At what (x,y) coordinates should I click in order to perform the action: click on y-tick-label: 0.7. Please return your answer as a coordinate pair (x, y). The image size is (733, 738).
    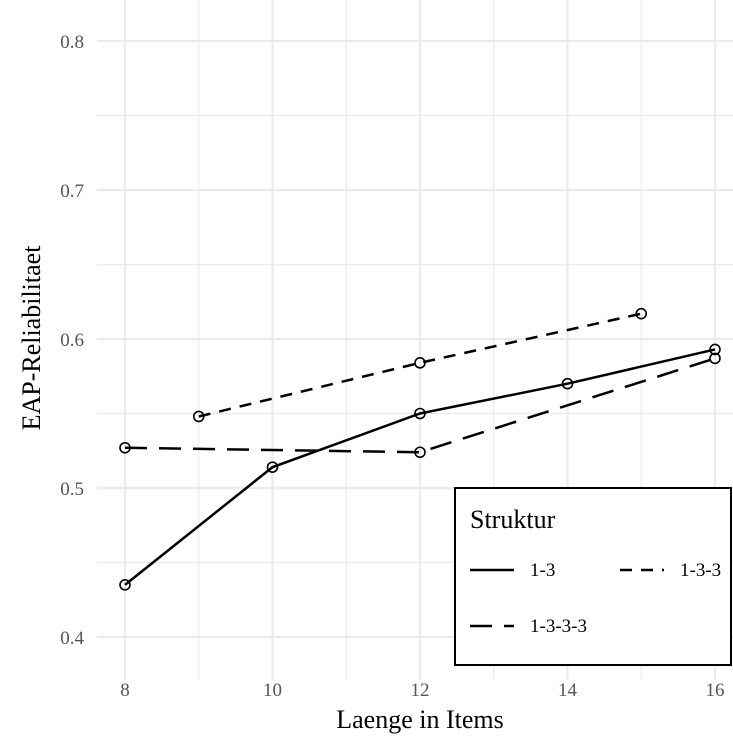
    Looking at the image, I should click on (72, 191).